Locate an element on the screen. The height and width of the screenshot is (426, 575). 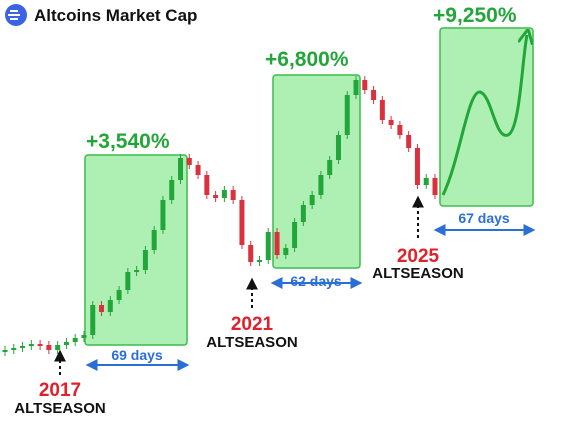
year-label: 2025 is located at coordinates (418, 256).